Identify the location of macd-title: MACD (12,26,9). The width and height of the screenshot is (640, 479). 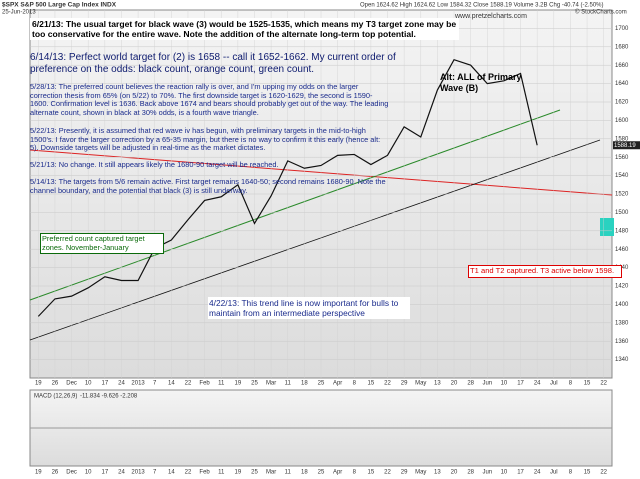
(55, 397).